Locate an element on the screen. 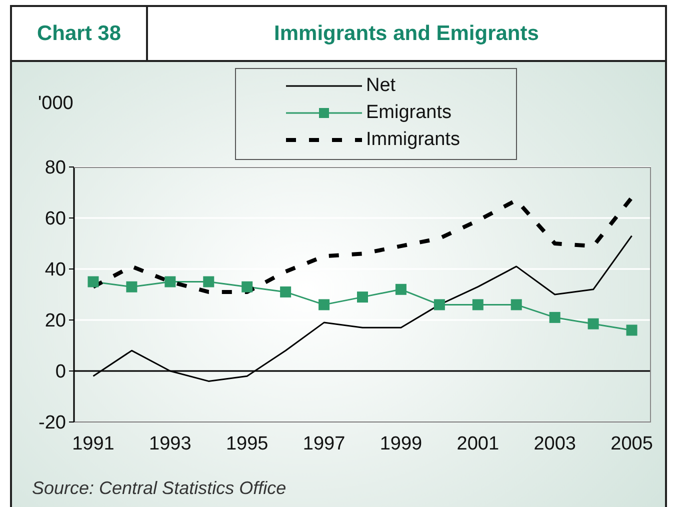 Image resolution: width=677 pixels, height=507 pixels. x-tick-label: 1995 is located at coordinates (247, 443).